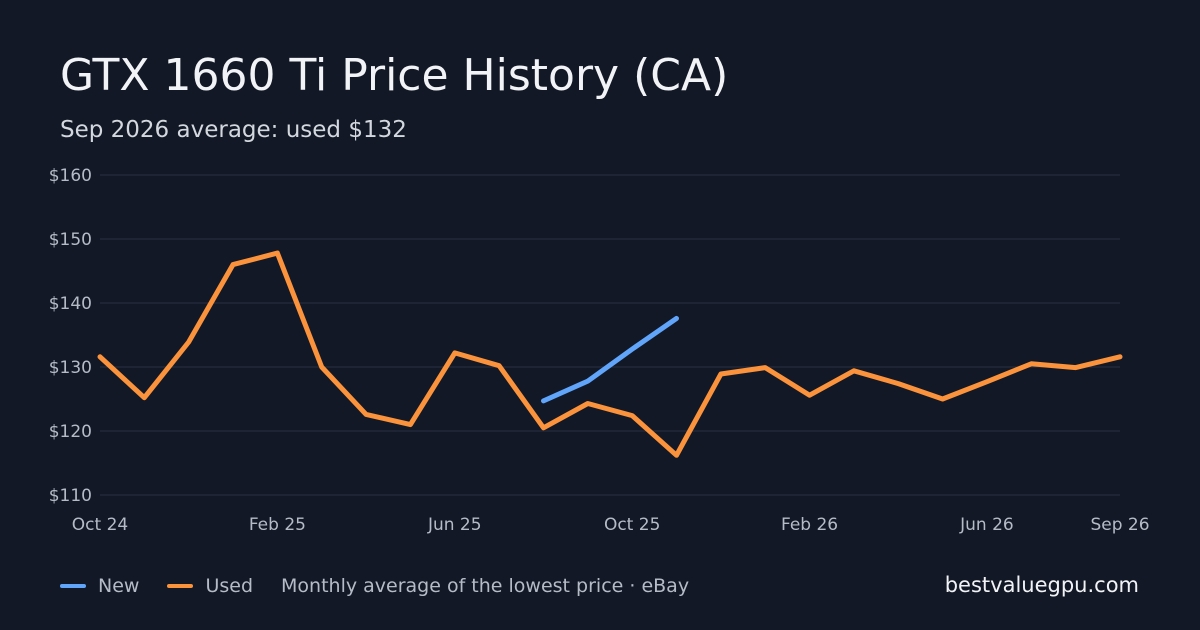 This screenshot has width=1200, height=630. I want to click on y-tick-label: $140, so click(70, 304).